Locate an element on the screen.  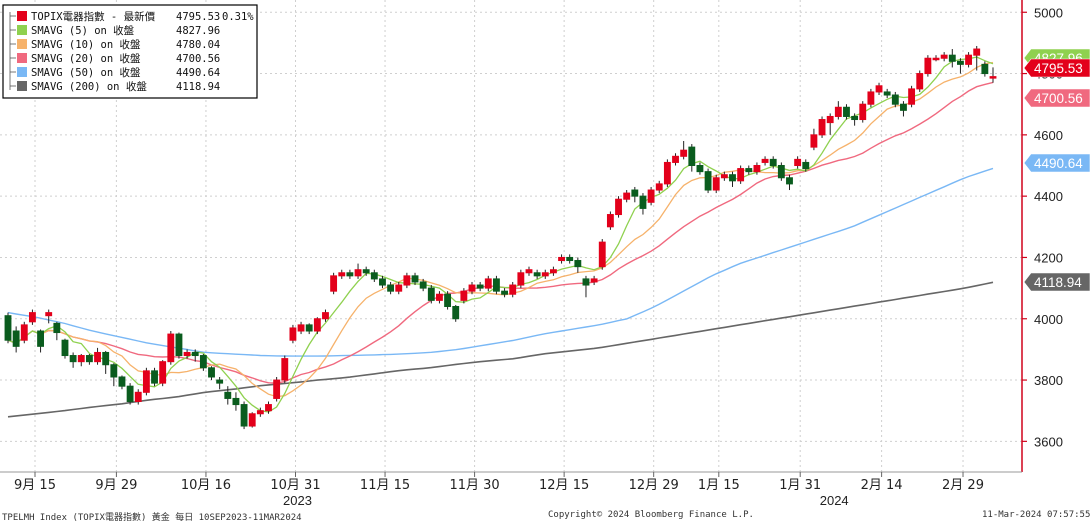
legend-item: SMAVG (200) on 收盤 4118.94 is located at coordinates (115, 86).